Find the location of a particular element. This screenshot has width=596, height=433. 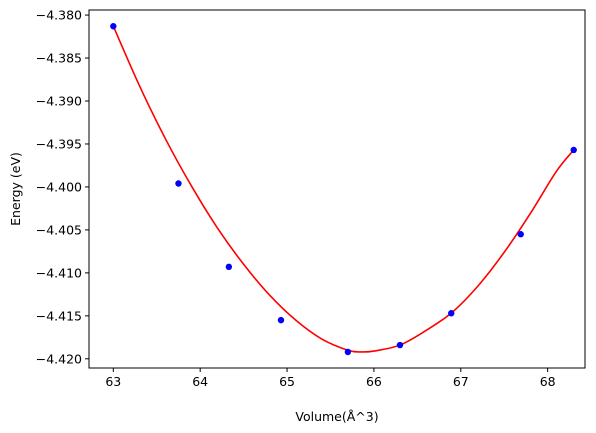

y-tick-label: −4.380 is located at coordinates (59, 15).